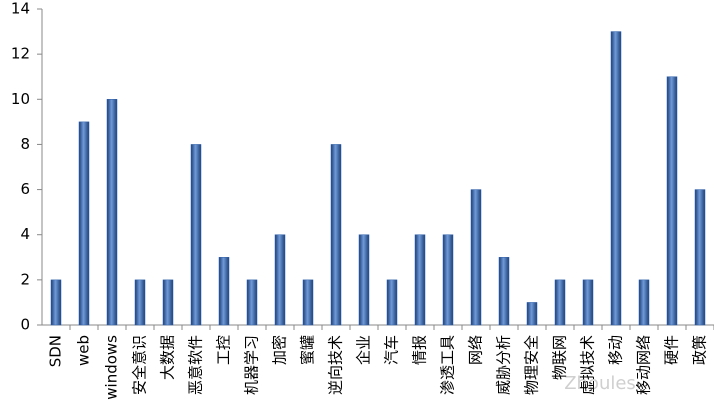  I want to click on watermark: Zhoules, so click(600, 383).